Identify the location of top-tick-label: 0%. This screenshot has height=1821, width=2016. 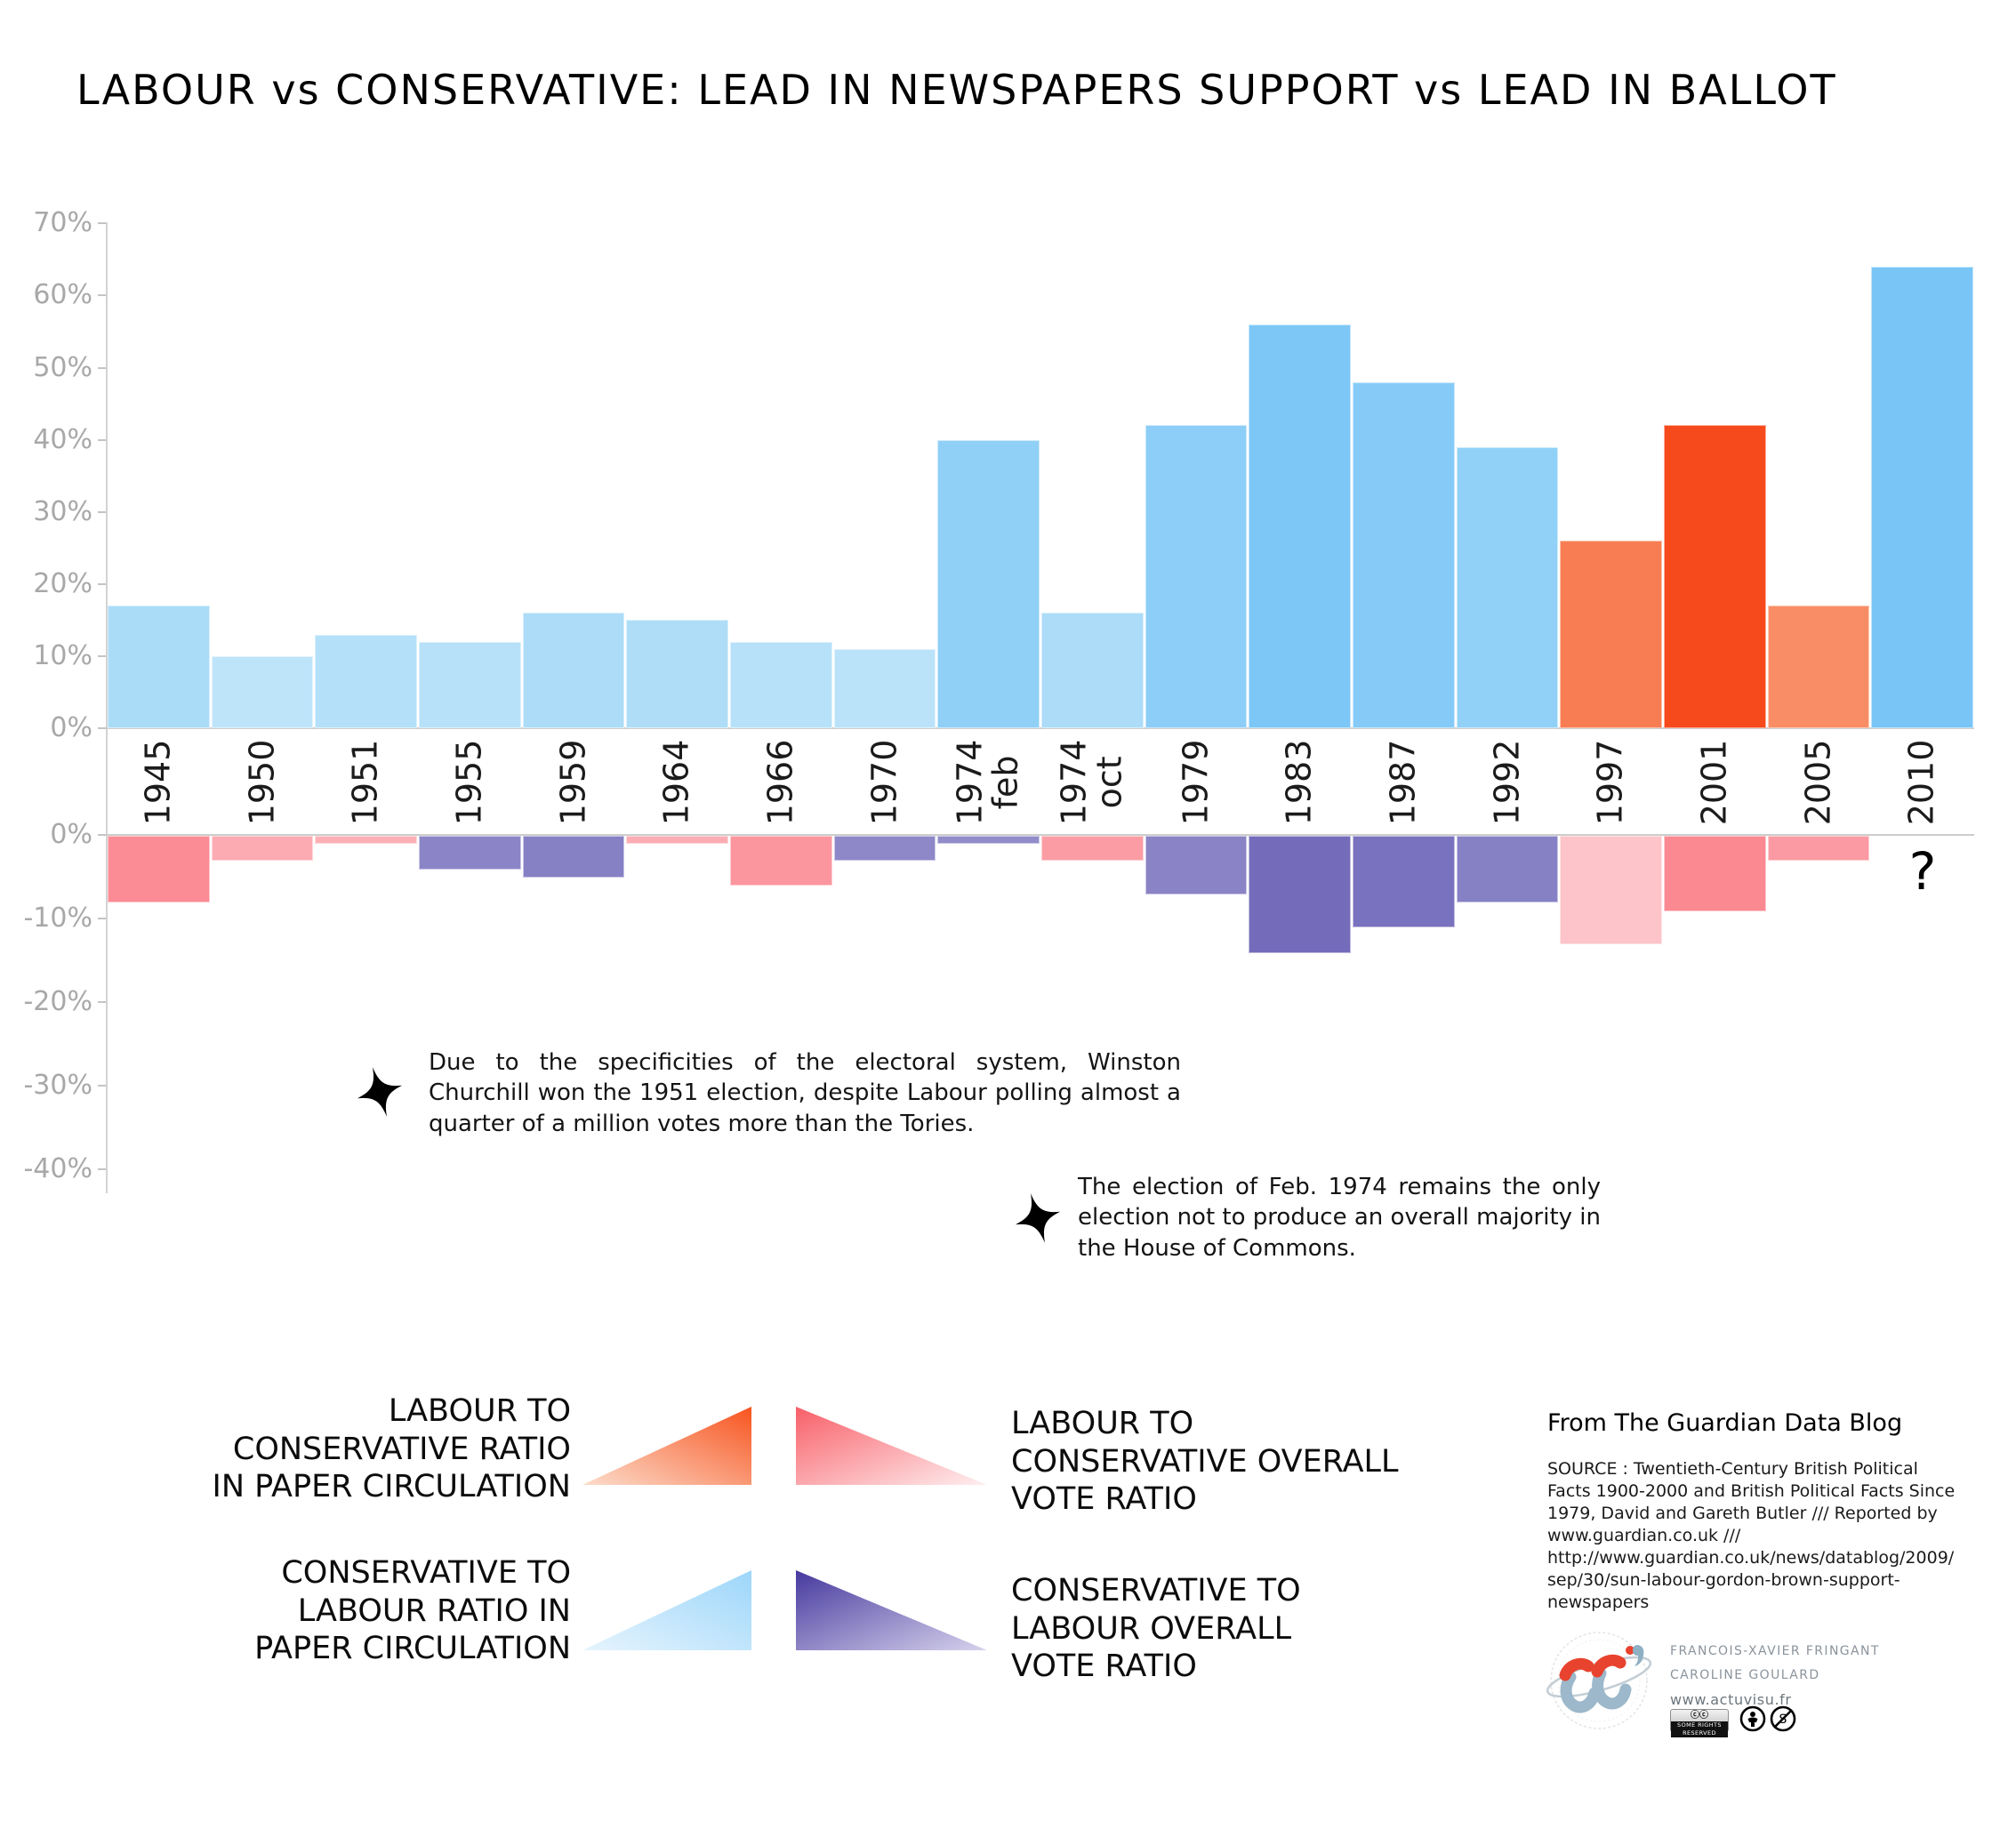
(71, 727).